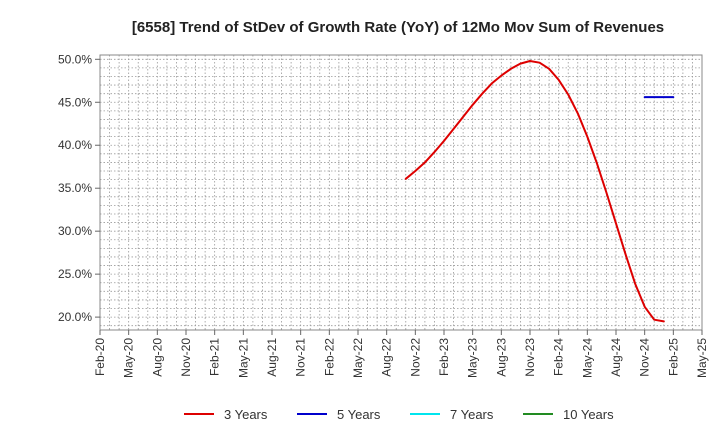 Image resolution: width=720 pixels, height=445 pixels. Describe the element at coordinates (673, 357) in the screenshot. I see `x-tick-label: Feb-25` at that location.